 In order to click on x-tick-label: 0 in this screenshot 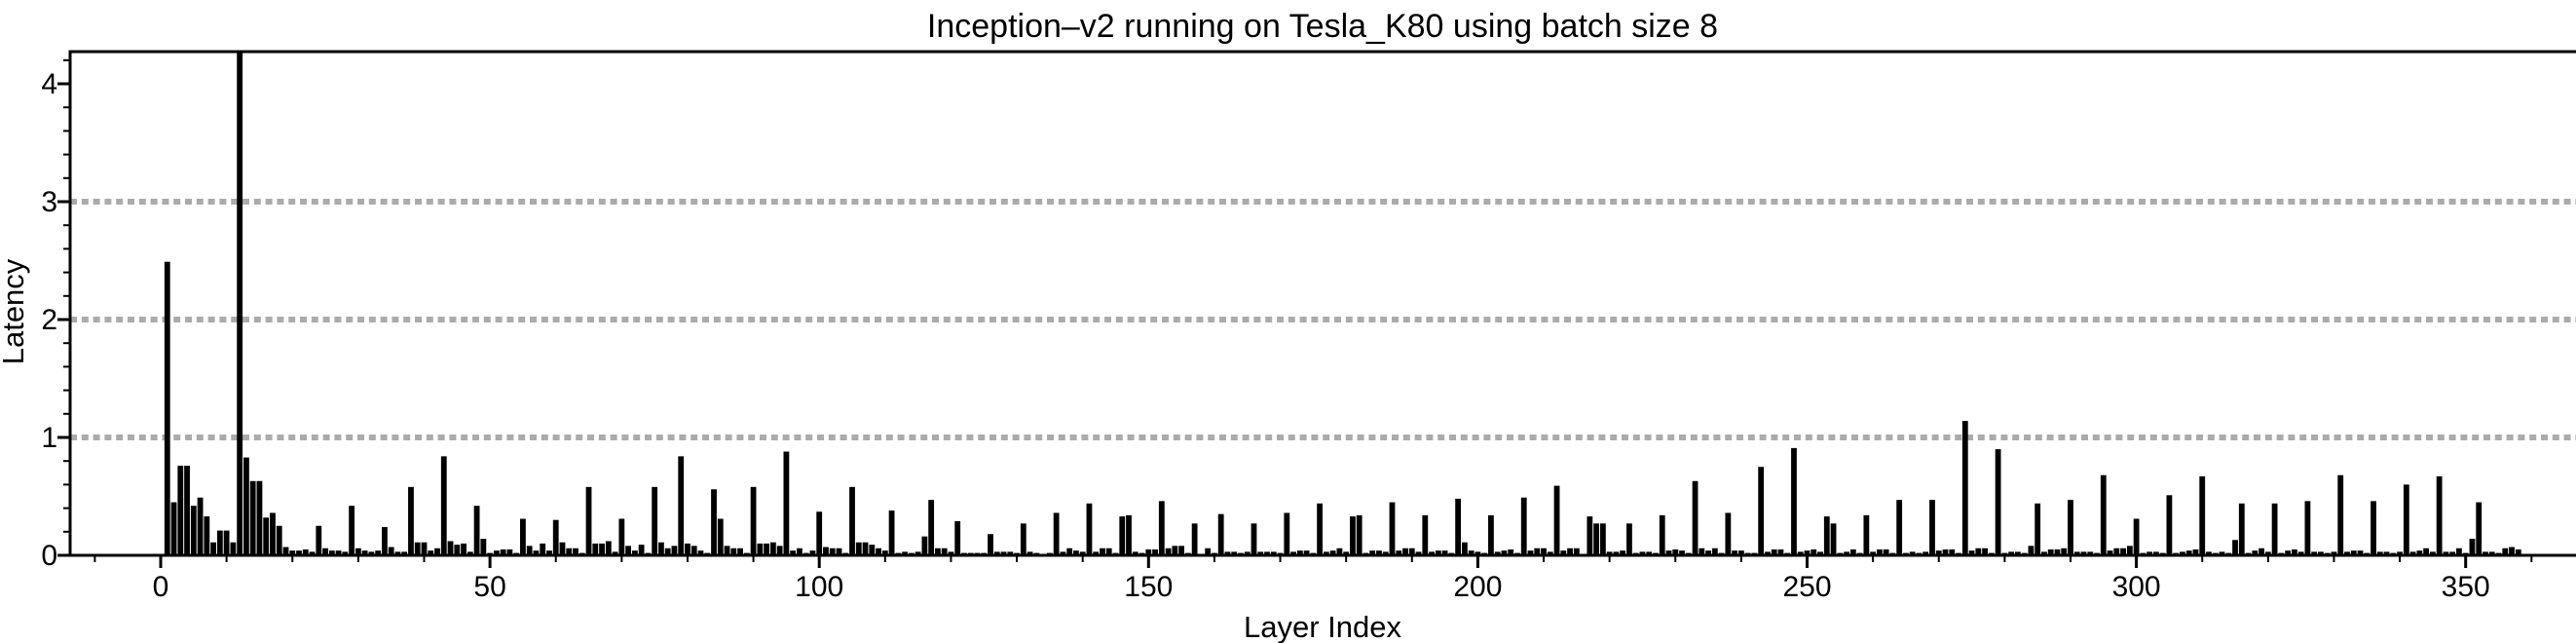, I will do `click(161, 587)`.